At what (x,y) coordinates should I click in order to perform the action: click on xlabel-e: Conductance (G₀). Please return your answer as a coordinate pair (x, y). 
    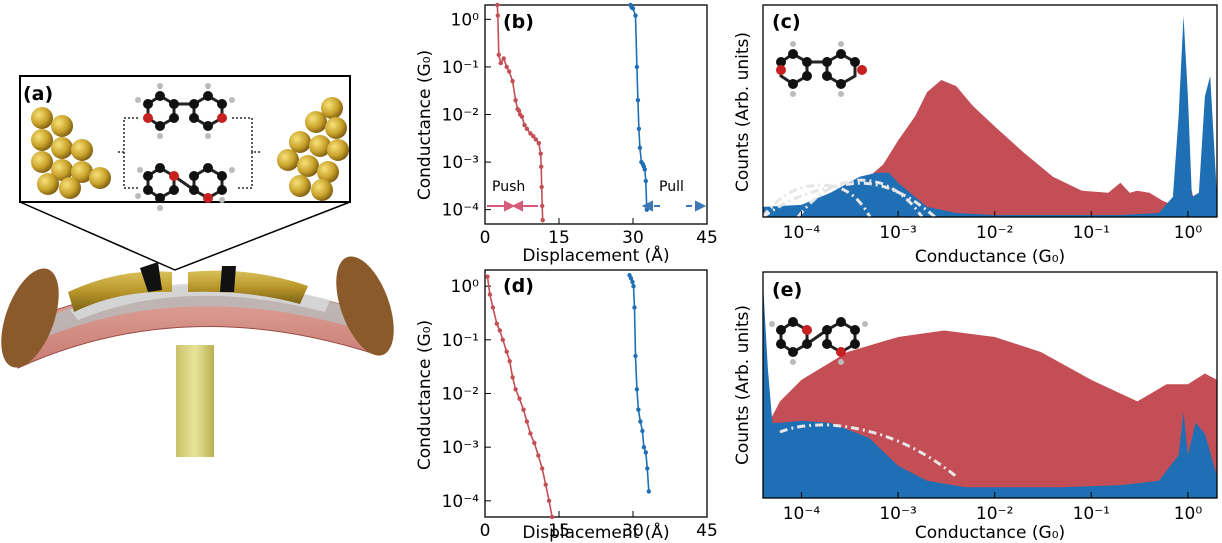
    Looking at the image, I should click on (990, 533).